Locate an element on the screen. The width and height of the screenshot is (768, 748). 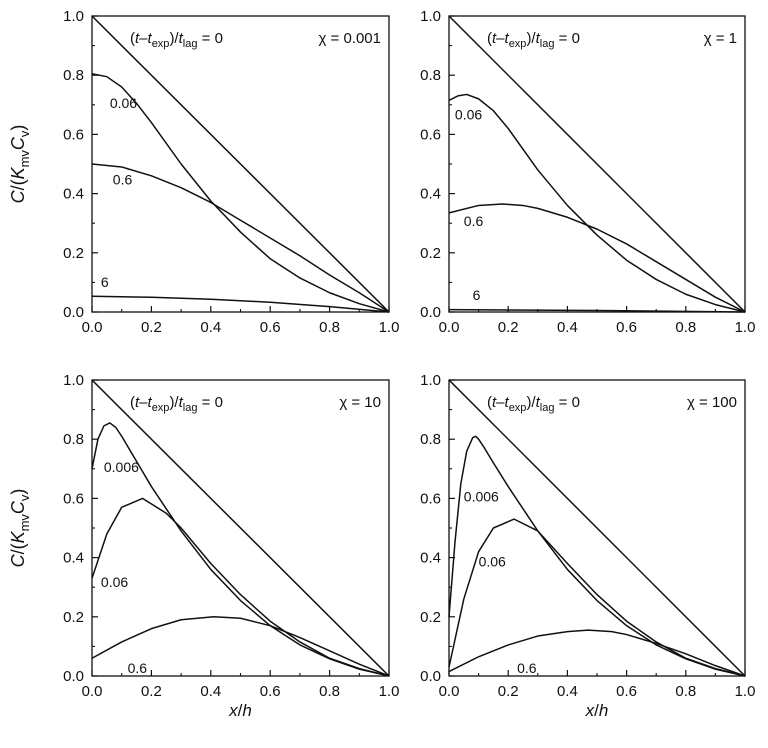
chi-label: χ = 1 is located at coordinates (720, 38).